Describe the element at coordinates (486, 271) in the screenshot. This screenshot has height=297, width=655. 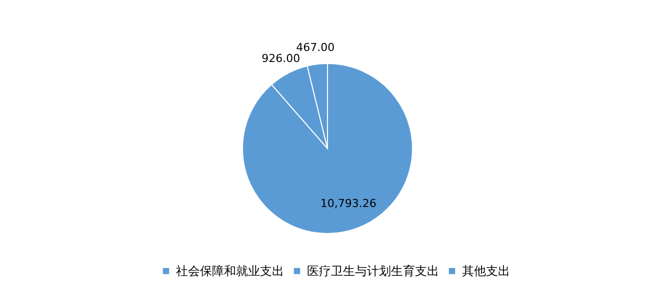
I see `legend-label: 其他支出` at that location.